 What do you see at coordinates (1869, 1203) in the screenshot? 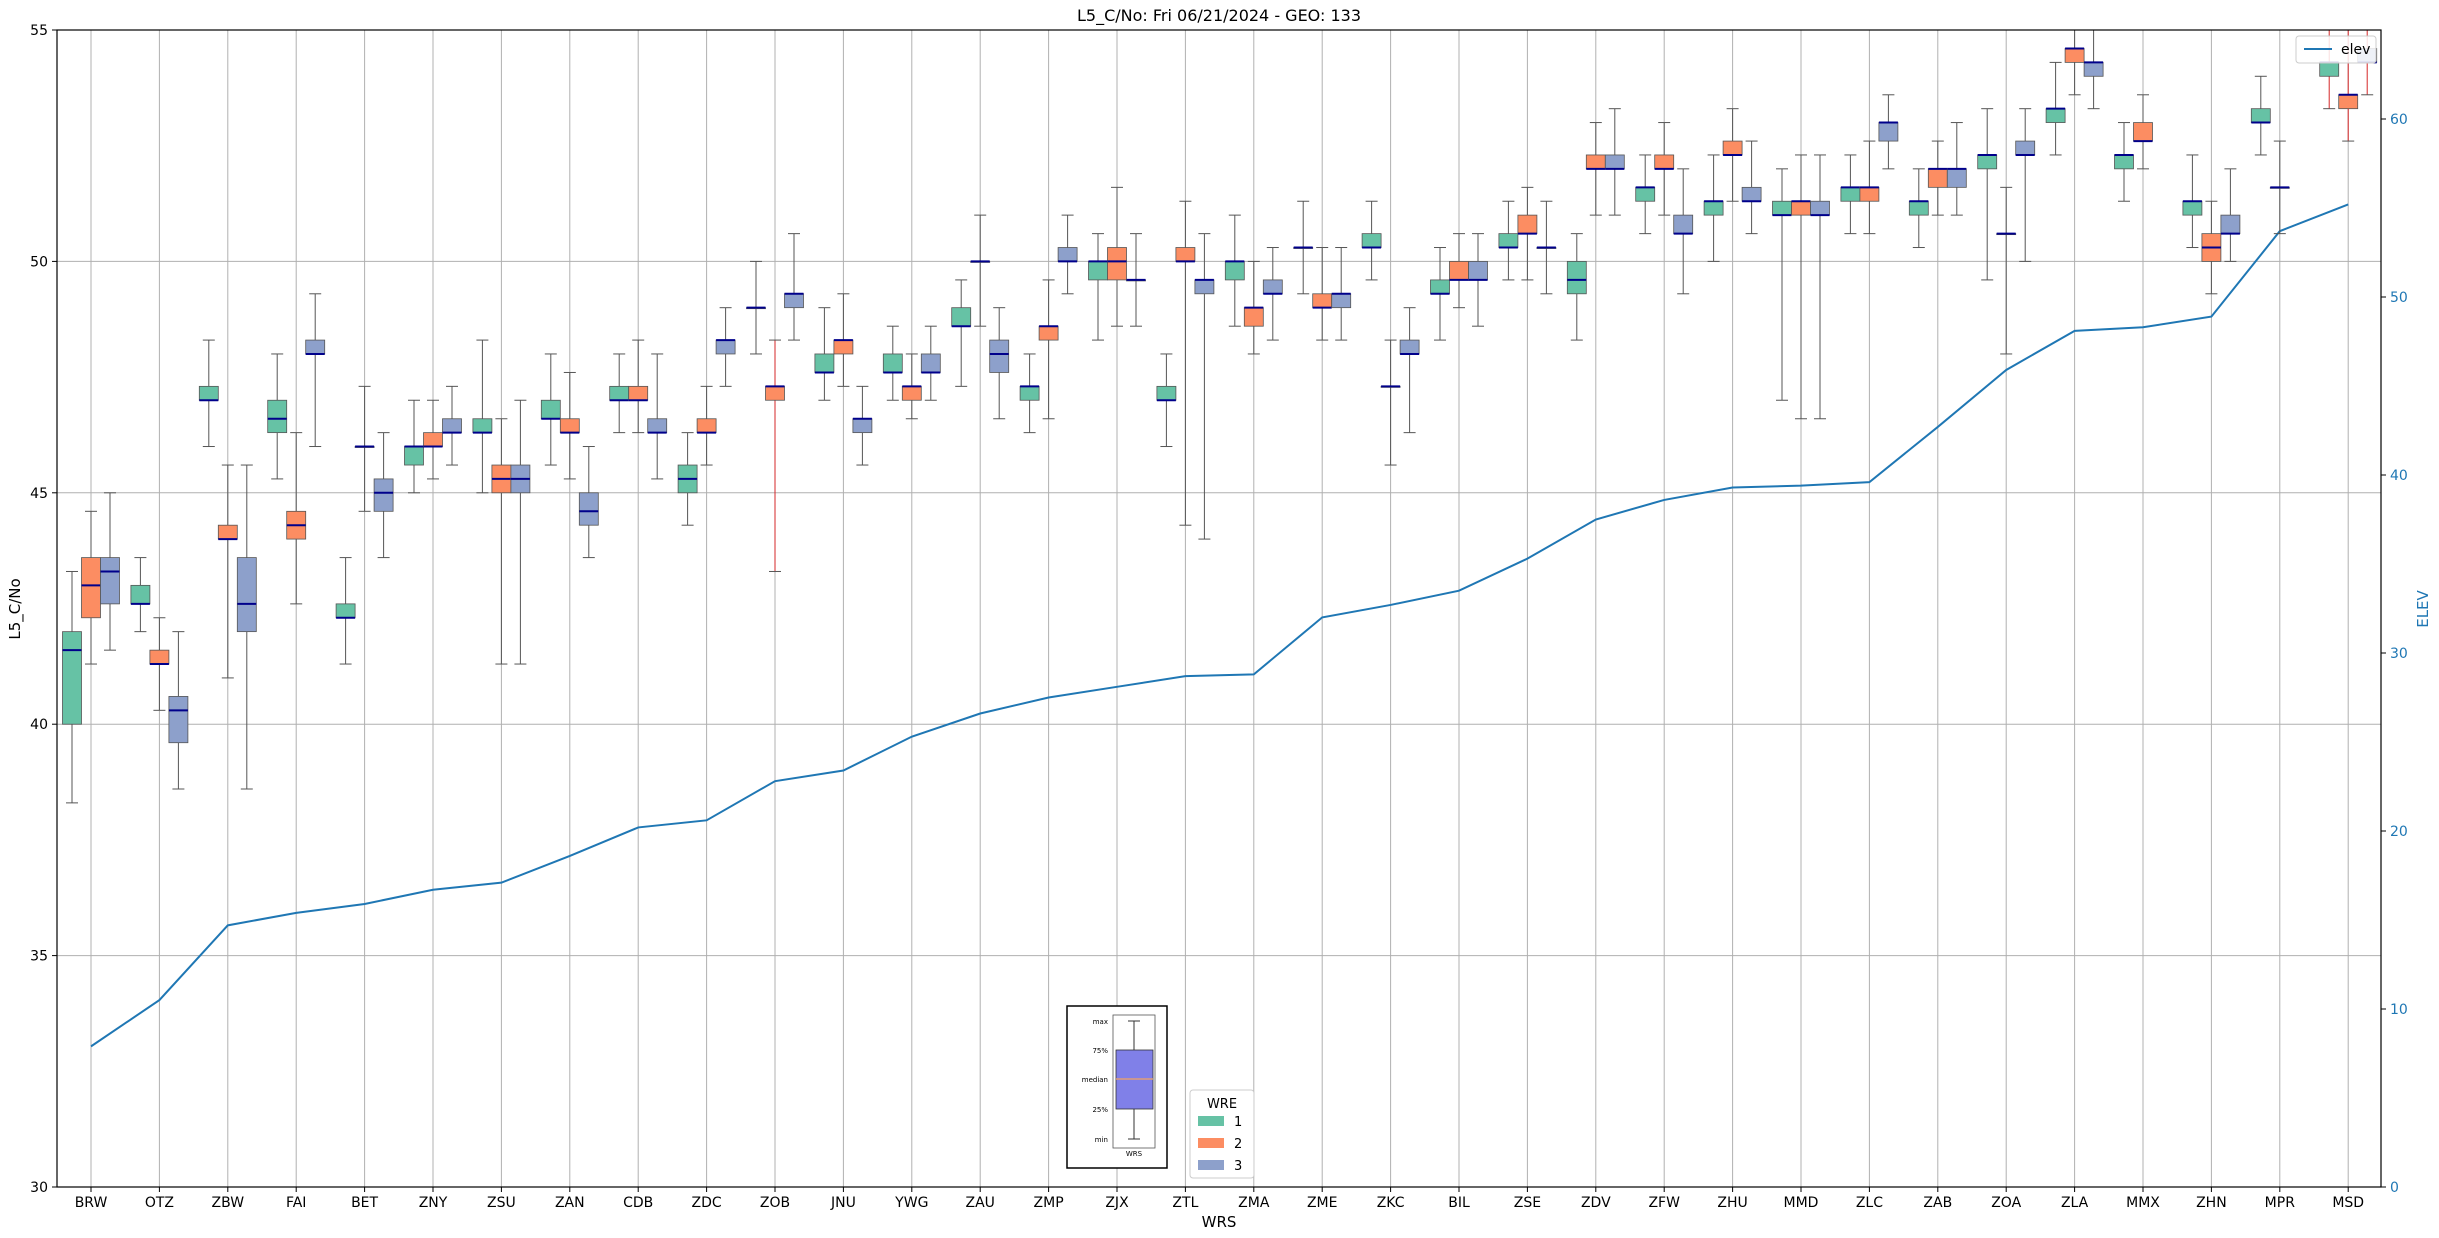
I see `x-tick-label: ZLC` at bounding box center [1869, 1203].